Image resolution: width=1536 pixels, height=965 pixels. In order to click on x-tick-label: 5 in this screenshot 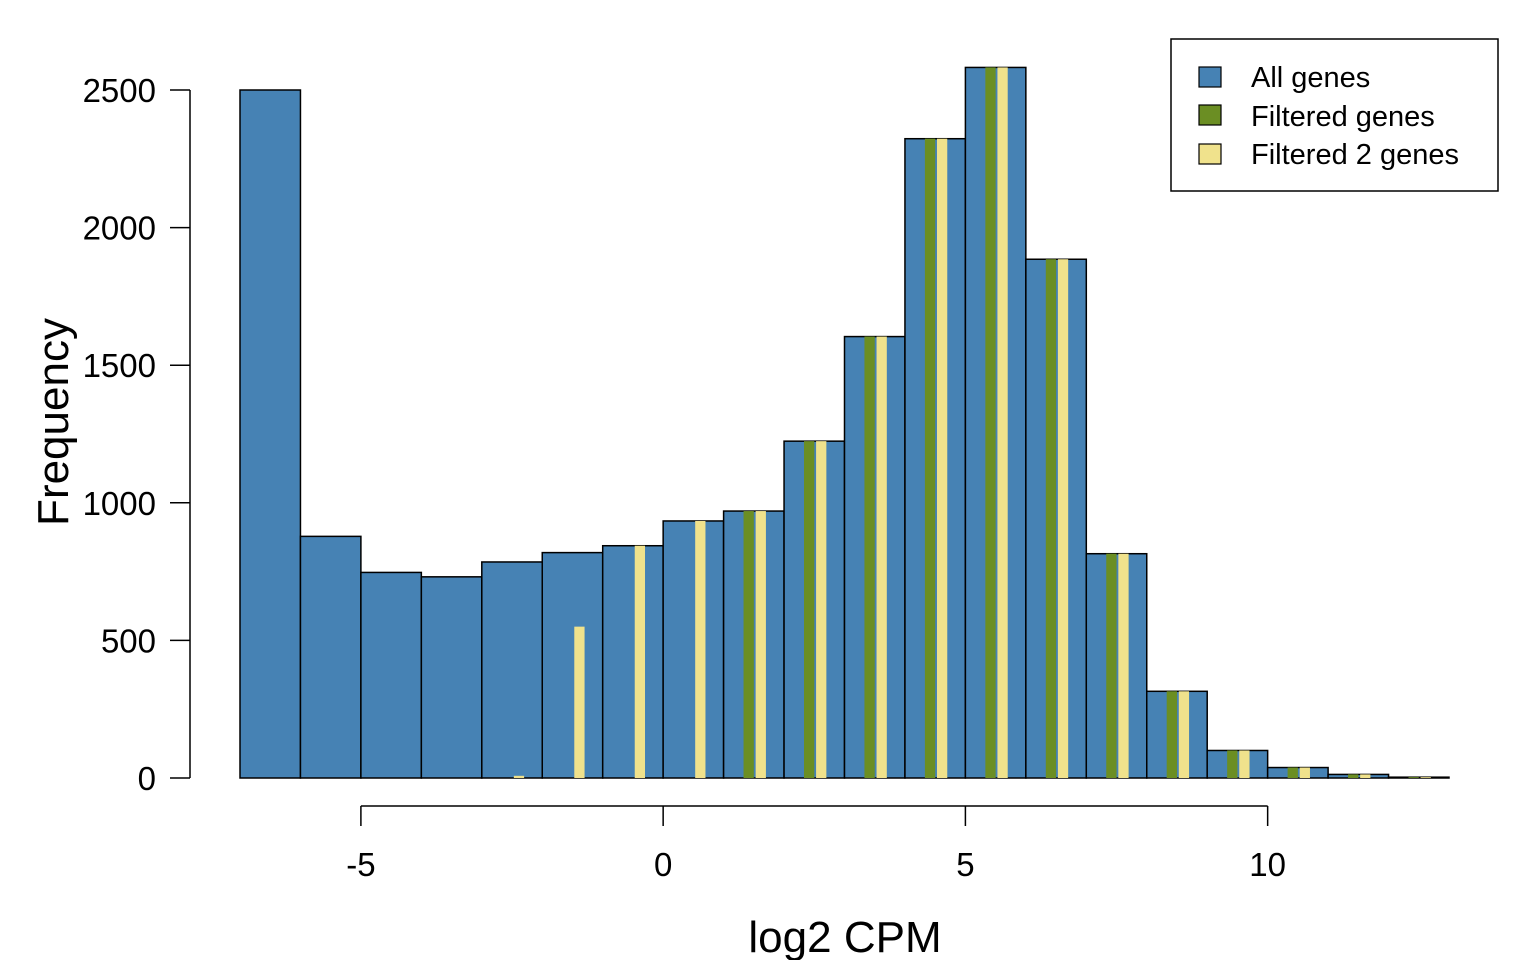, I will do `click(965, 864)`.